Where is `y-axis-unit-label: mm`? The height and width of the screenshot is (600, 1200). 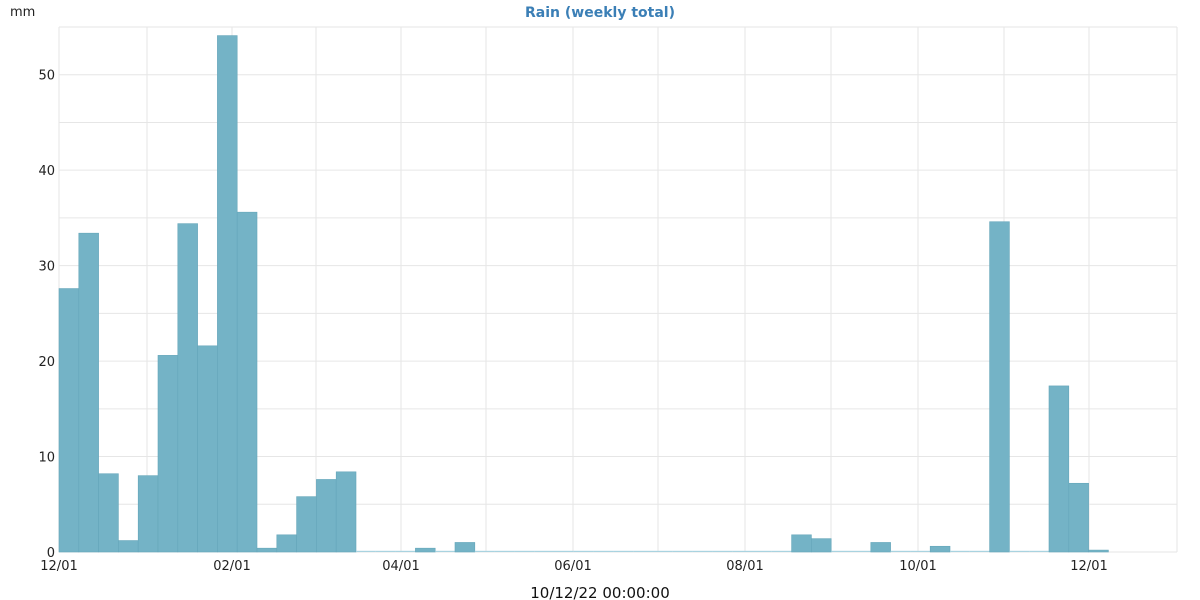
y-axis-unit-label: mm is located at coordinates (22, 12).